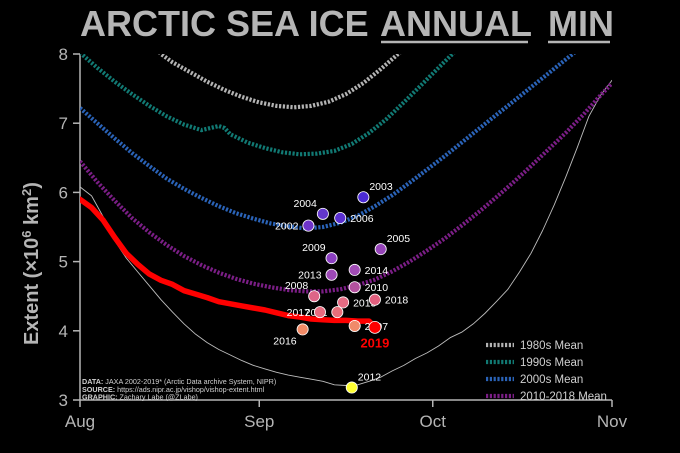  What do you see at coordinates (374, 299) in the screenshot?
I see `point-2018` at bounding box center [374, 299].